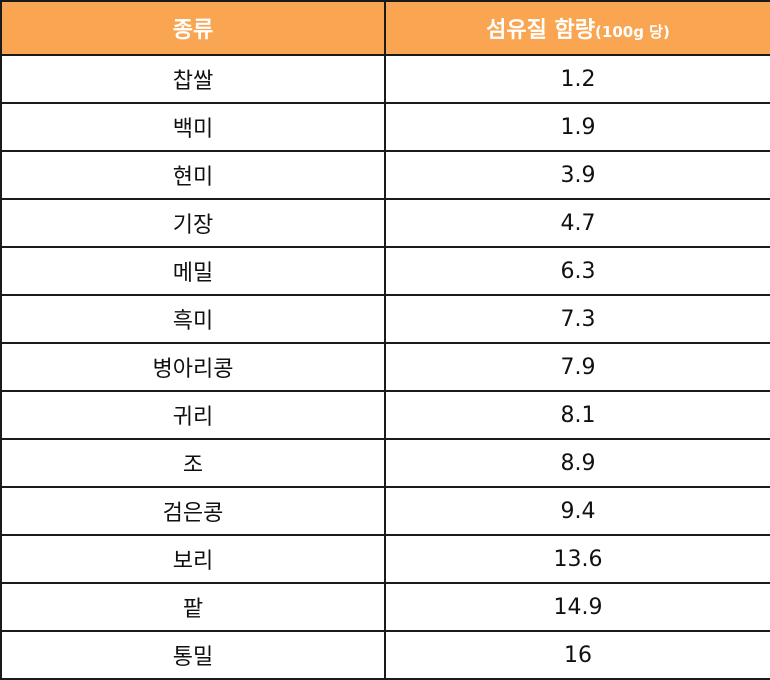  What do you see at coordinates (577, 655) in the screenshot?
I see `cell-fiber: 16` at bounding box center [577, 655].